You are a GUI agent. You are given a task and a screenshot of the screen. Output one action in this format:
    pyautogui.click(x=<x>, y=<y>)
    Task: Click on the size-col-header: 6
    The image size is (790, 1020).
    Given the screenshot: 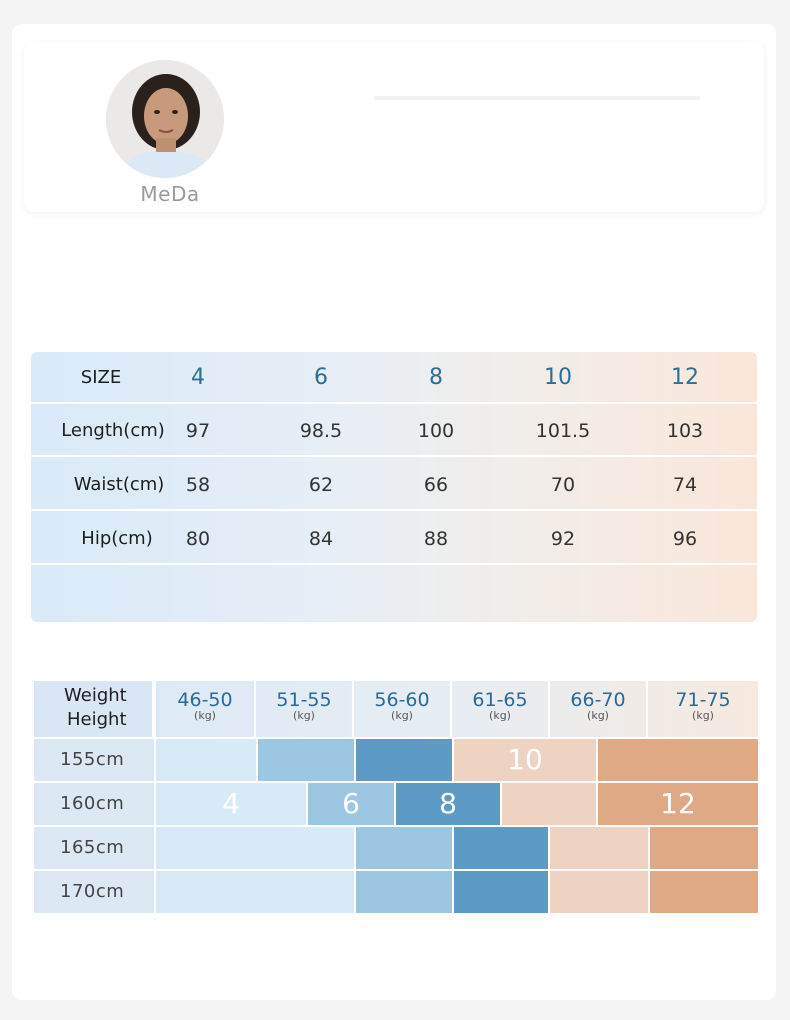 What is the action you would take?
    pyautogui.click(x=321, y=377)
    